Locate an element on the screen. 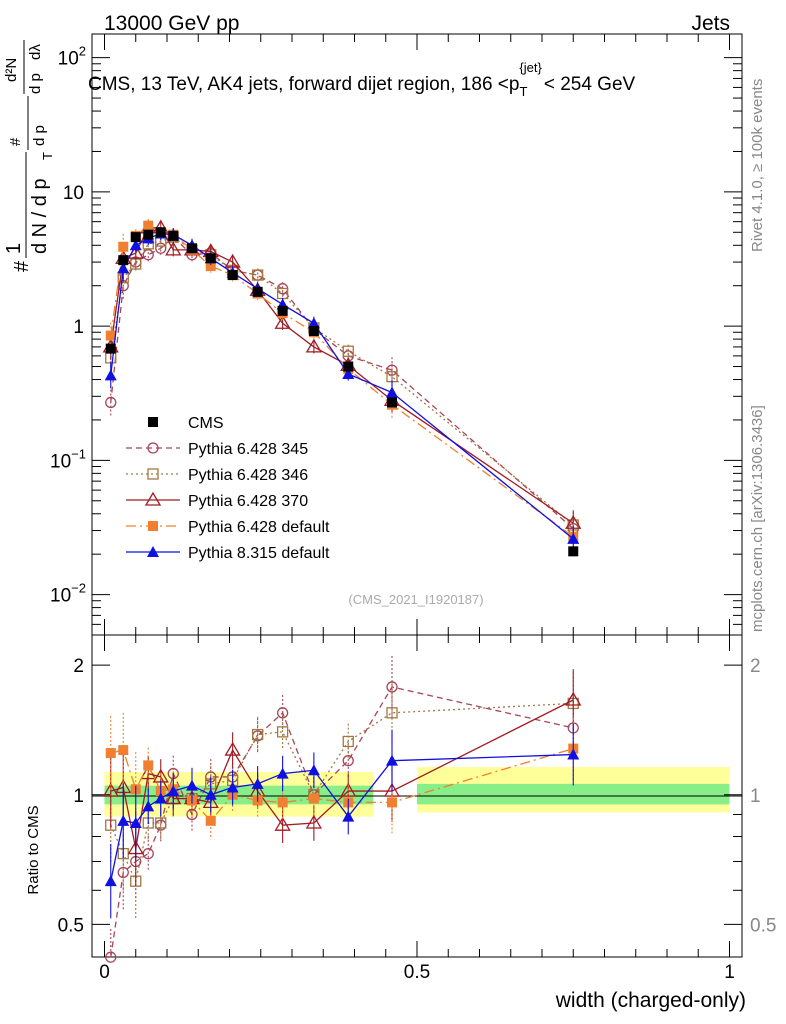 The height and width of the screenshot is (1024, 786). ratio-series-p8 is located at coordinates (342, 821).